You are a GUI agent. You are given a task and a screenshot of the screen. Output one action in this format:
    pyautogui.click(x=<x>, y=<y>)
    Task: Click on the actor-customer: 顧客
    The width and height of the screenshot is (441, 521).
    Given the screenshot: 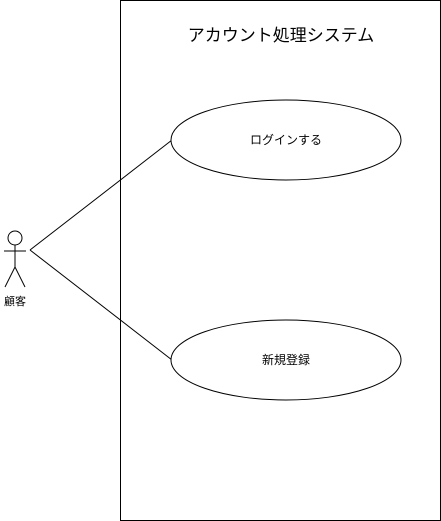 What is the action you would take?
    pyautogui.click(x=15, y=269)
    